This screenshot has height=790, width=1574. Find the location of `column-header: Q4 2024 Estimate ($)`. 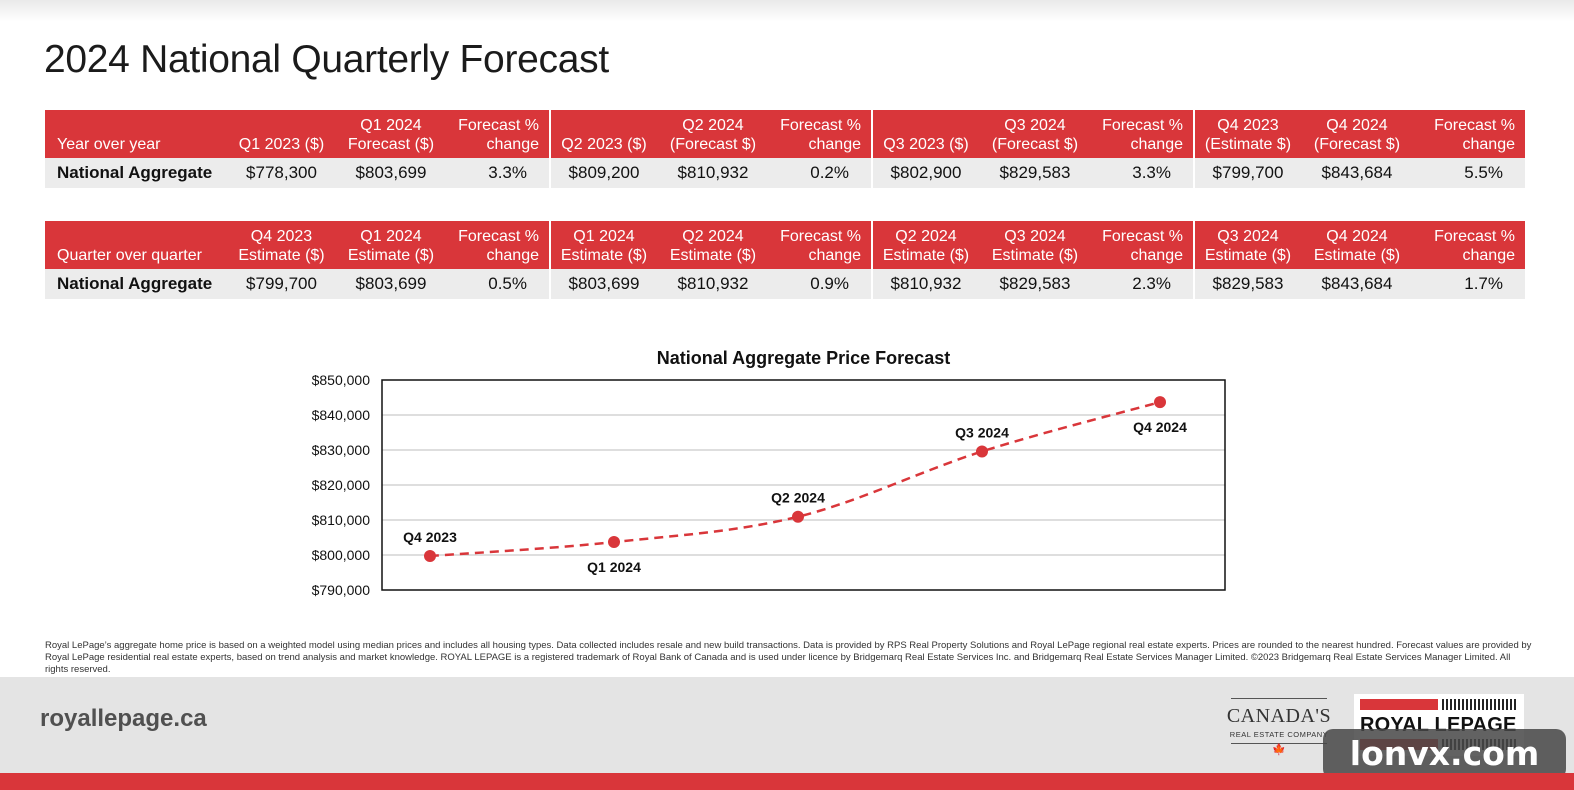

column-header: Q4 2024 Estimate ($) is located at coordinates (1357, 245).